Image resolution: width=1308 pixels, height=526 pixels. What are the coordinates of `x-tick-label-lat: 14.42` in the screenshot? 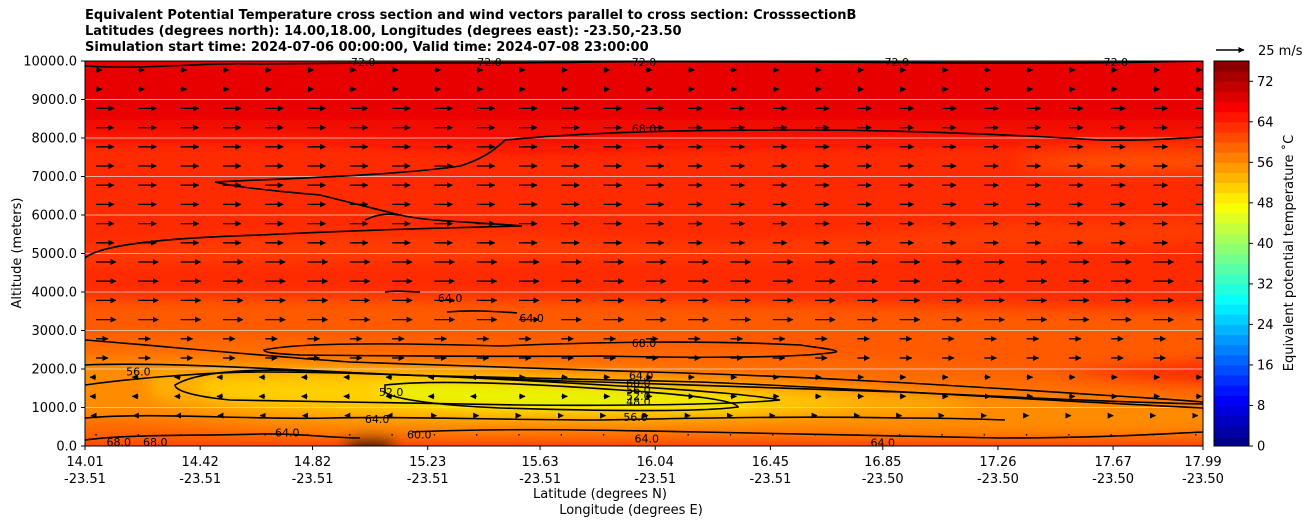 It's located at (200, 462).